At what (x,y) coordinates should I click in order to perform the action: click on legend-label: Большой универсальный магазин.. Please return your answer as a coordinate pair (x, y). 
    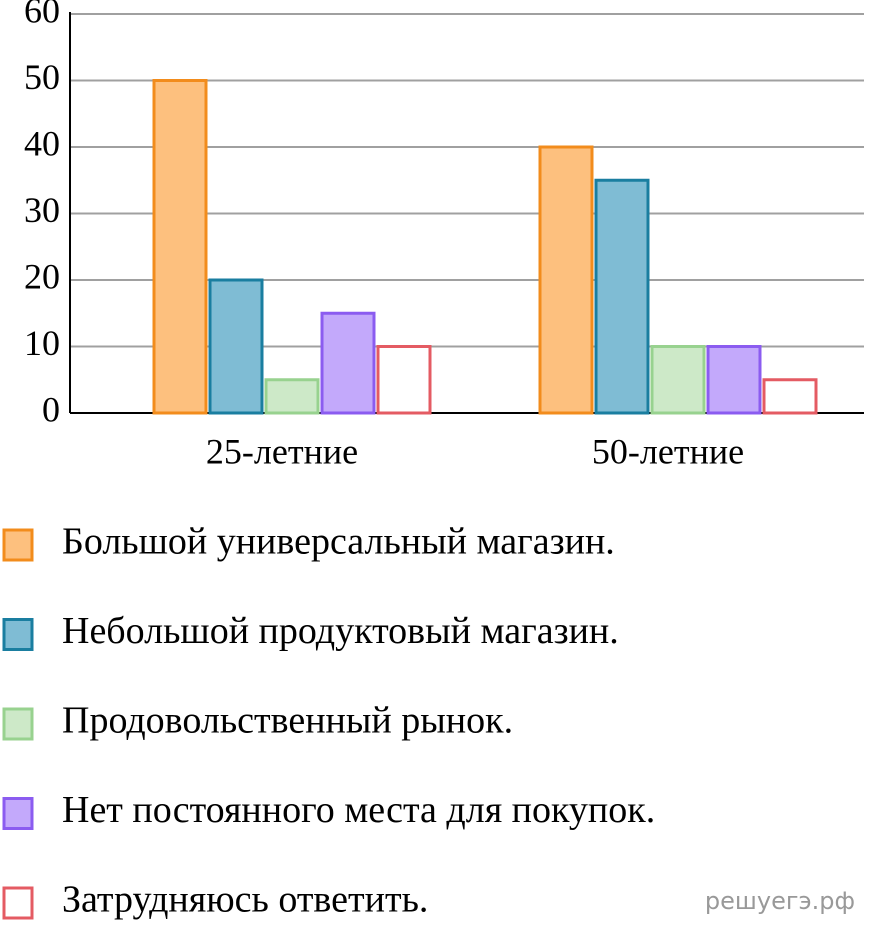
    Looking at the image, I should click on (338, 542).